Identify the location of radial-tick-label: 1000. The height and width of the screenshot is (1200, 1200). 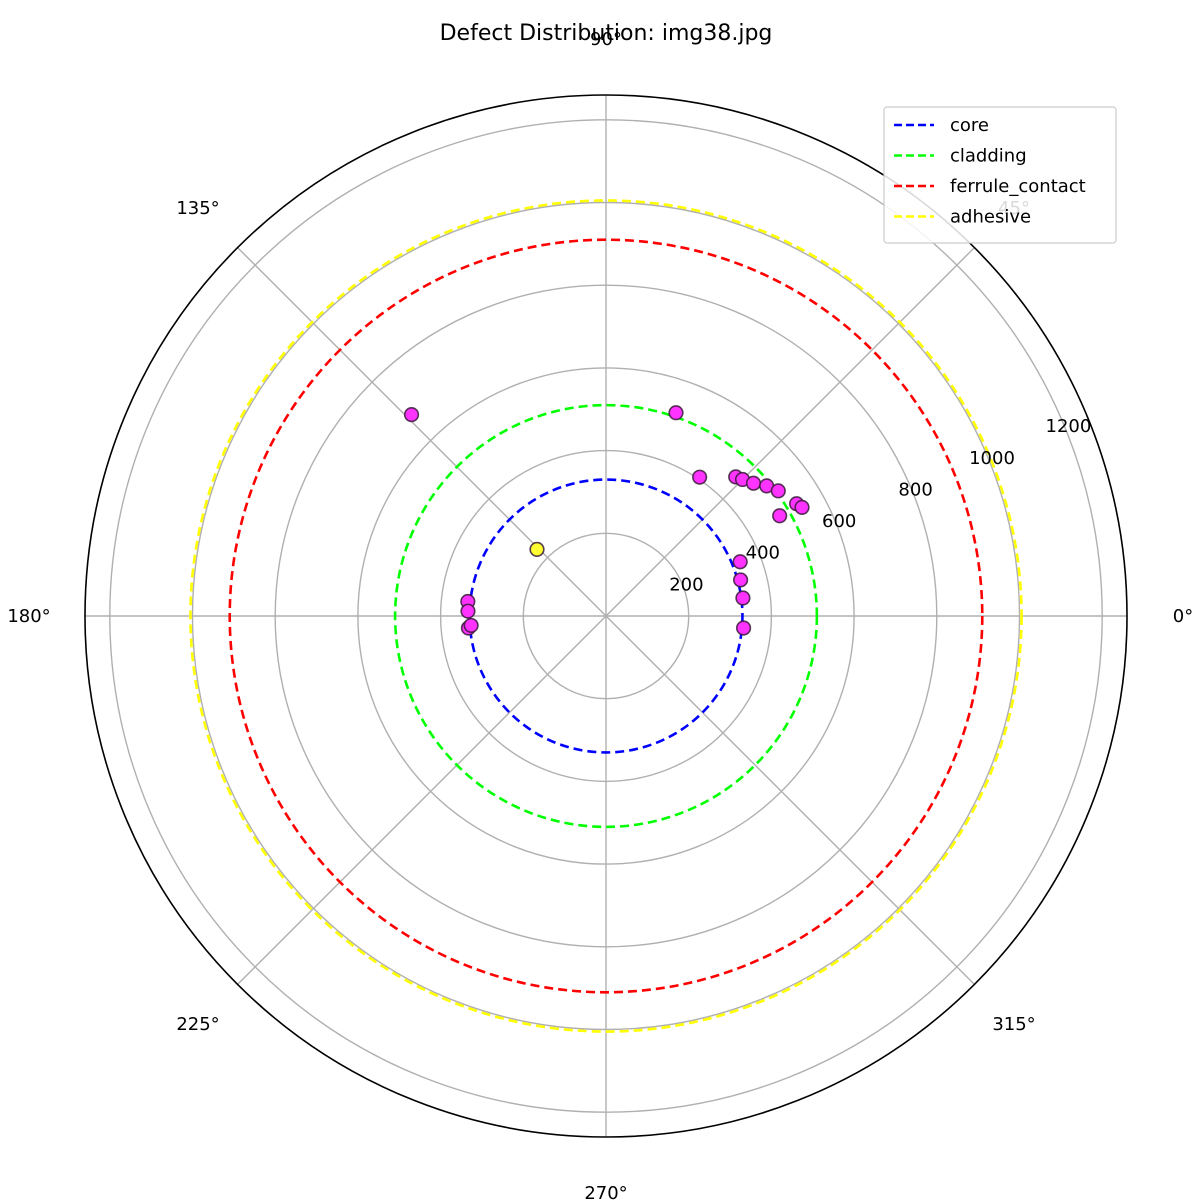
(992, 458).